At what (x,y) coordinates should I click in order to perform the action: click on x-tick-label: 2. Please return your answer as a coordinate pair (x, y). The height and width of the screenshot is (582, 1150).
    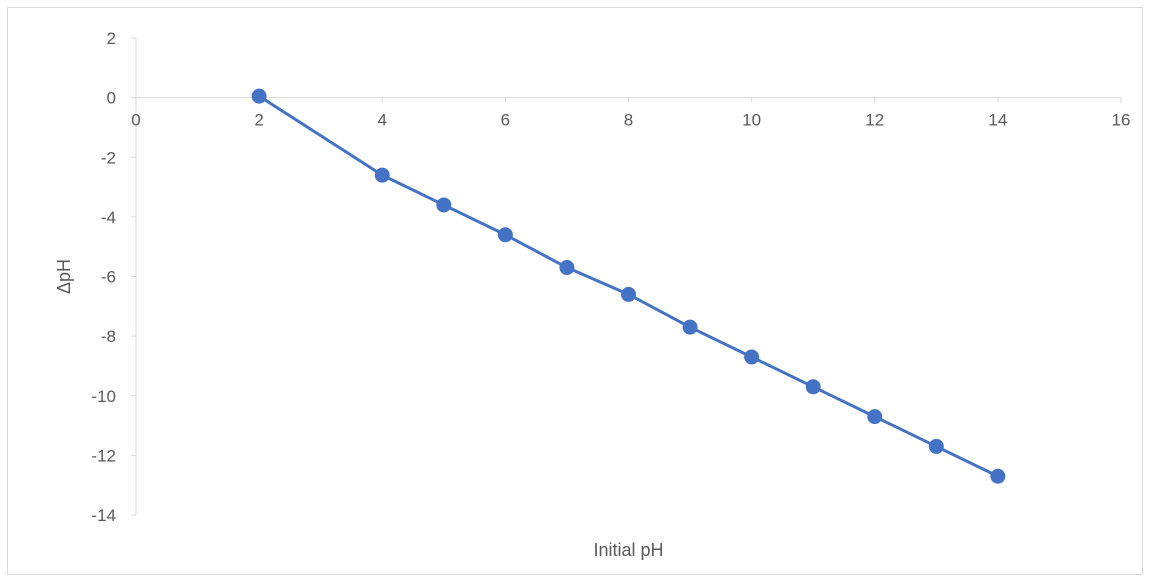
    Looking at the image, I should click on (258, 120).